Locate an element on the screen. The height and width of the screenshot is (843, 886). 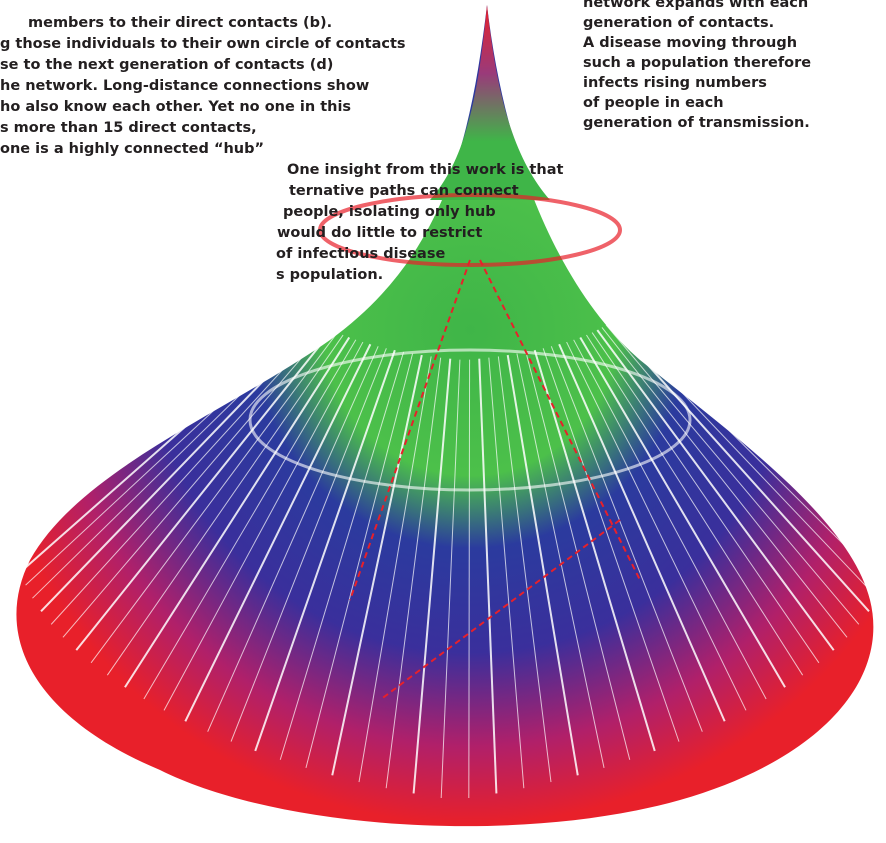
text-line: infects rising numbers is located at coordinates (675, 83).